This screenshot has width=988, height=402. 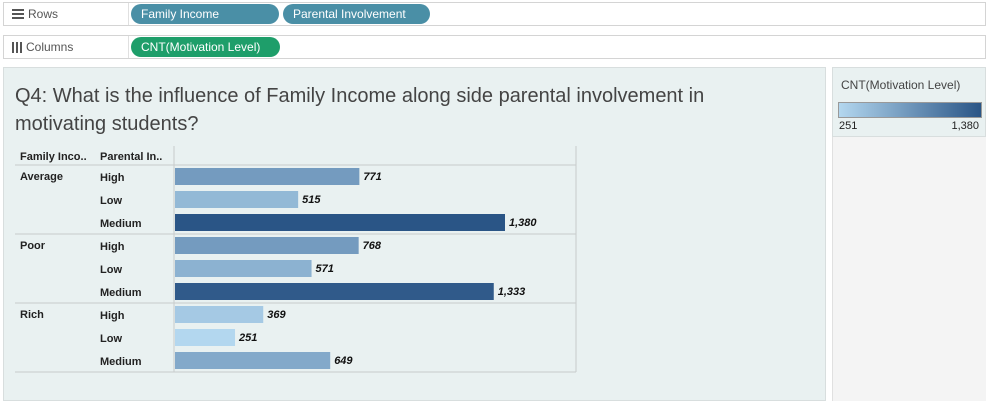 What do you see at coordinates (311, 200) in the screenshot?
I see `data-label: 515` at bounding box center [311, 200].